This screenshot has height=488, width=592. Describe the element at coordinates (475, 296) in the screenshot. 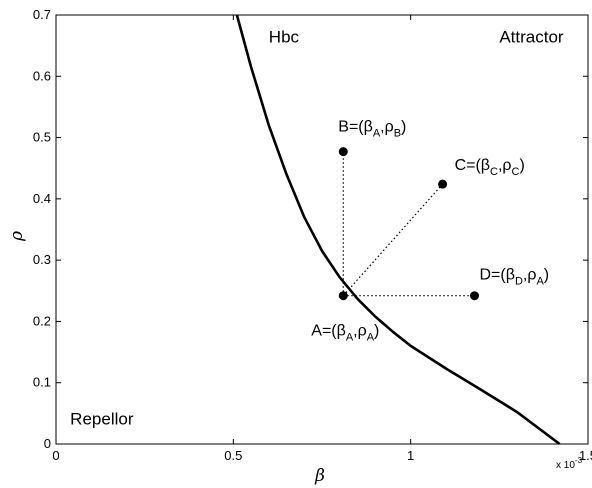

I see `point-D` at that location.